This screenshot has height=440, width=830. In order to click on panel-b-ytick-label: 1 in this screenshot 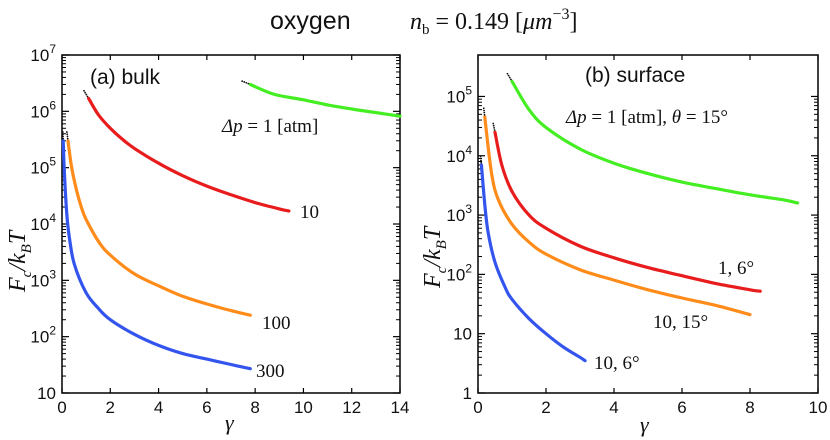, I will do `click(467, 393)`.